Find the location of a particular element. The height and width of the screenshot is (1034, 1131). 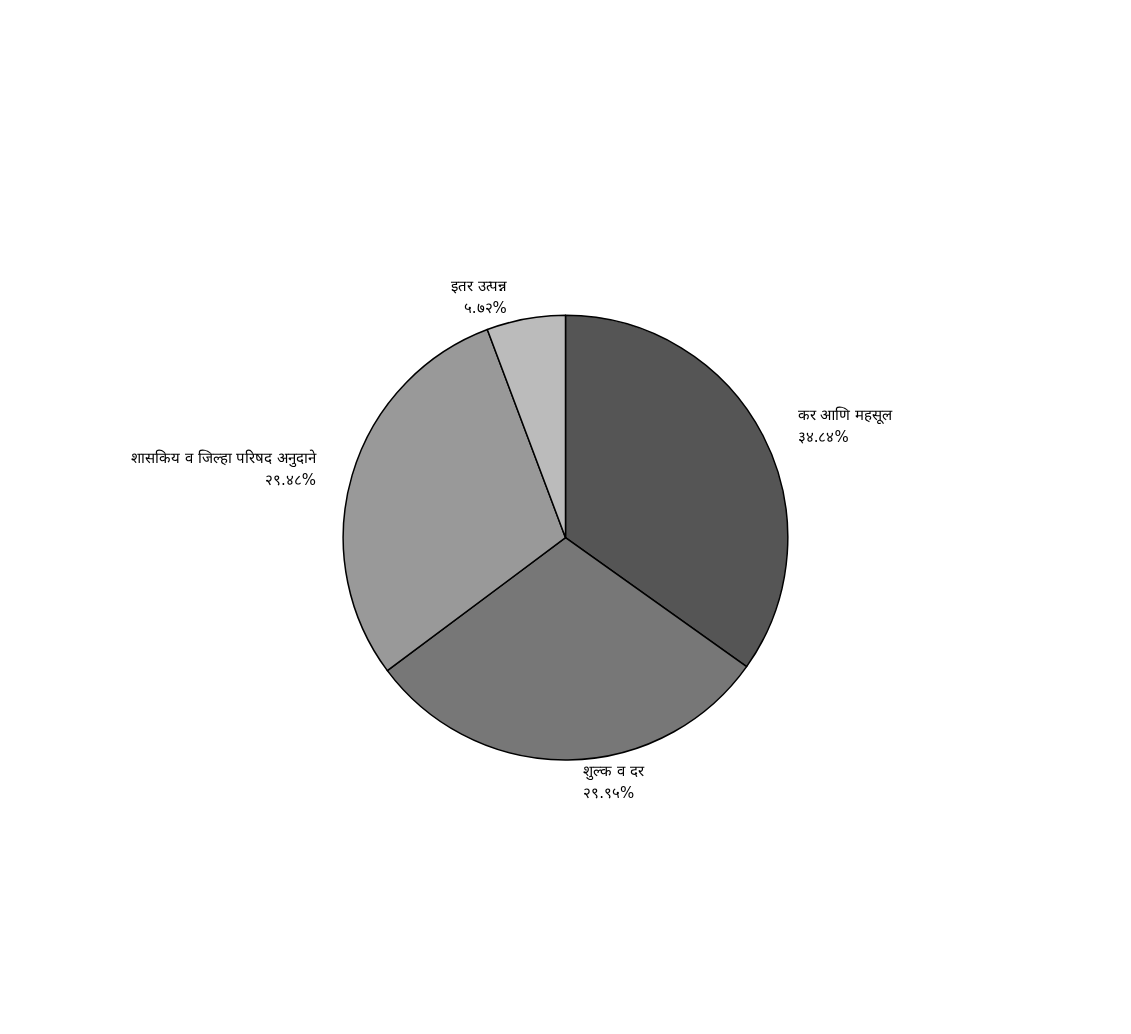

slice-label: इतर उत्पन्न is located at coordinates (479, 286).